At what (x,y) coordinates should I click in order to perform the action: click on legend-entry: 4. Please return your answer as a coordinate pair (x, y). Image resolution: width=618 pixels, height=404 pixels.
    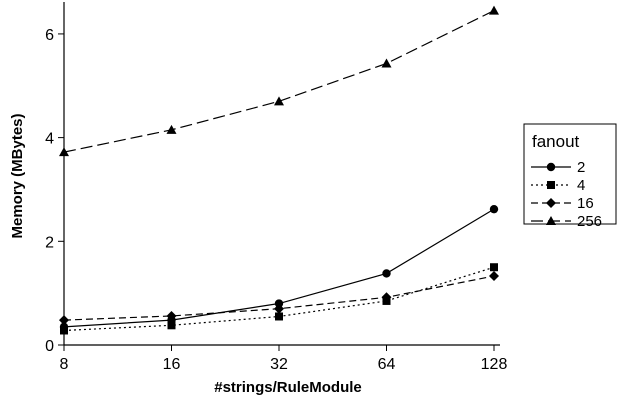
    Looking at the image, I should click on (558, 185).